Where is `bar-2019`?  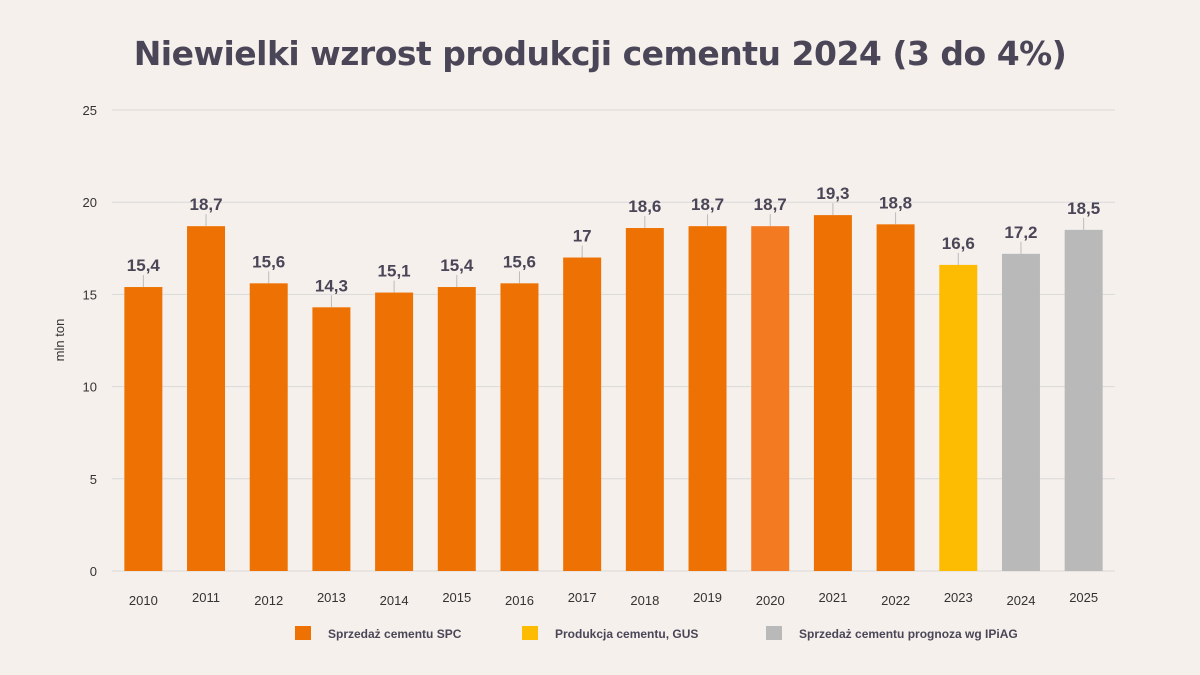 bar-2019 is located at coordinates (707, 398).